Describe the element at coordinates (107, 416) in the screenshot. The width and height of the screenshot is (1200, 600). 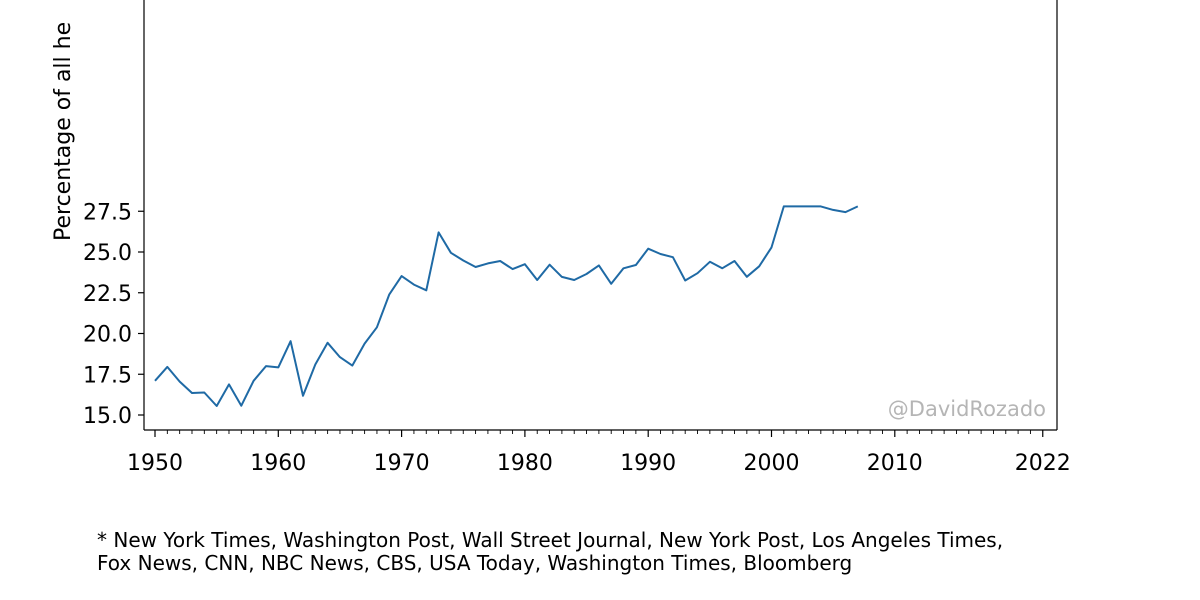
I see `y-tick-label: 15.0` at that location.